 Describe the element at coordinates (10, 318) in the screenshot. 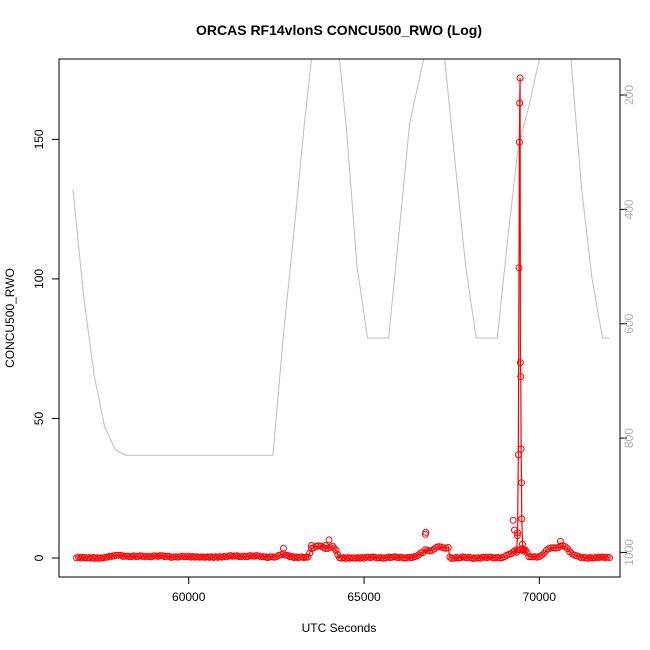

I see `y-axis-label: CONCU500_RWO` at that location.